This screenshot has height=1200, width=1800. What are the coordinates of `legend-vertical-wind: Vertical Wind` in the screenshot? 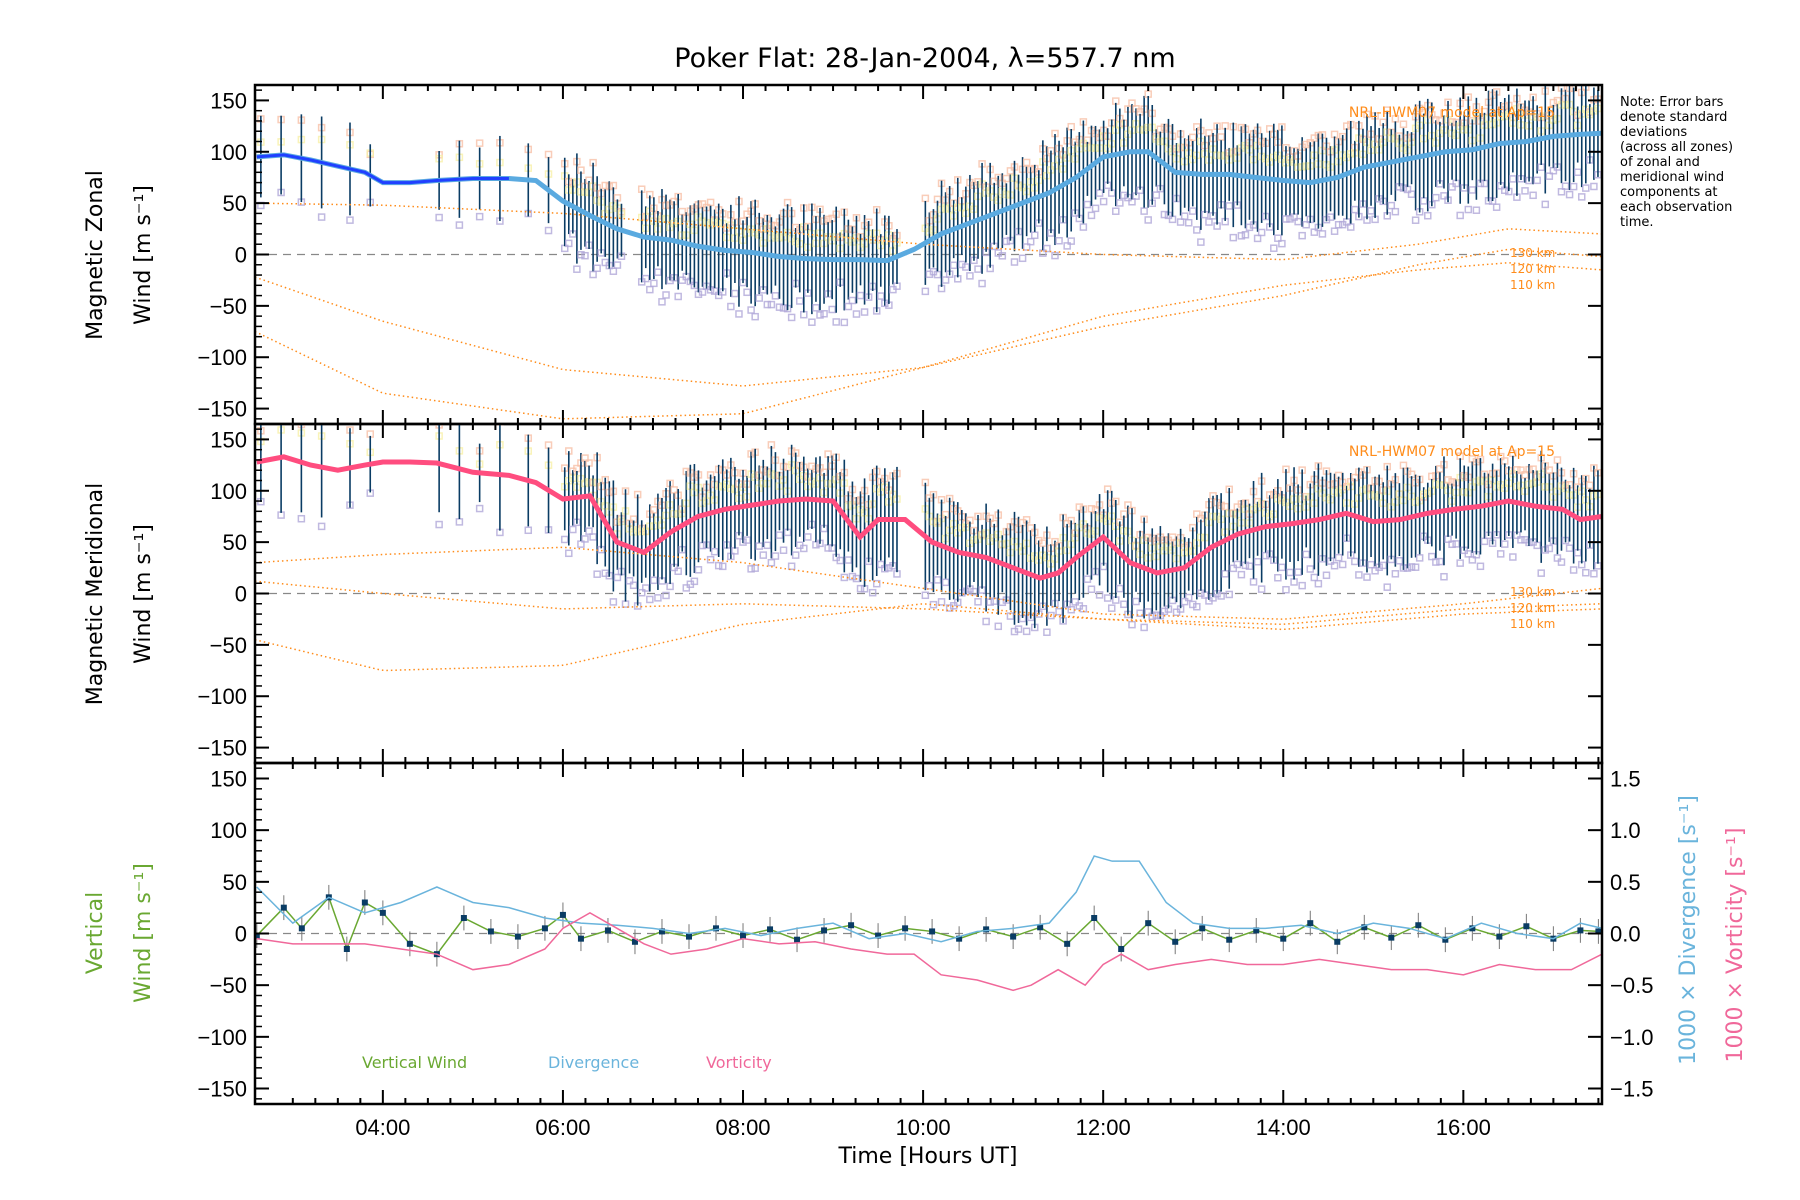 It's located at (414, 1062).